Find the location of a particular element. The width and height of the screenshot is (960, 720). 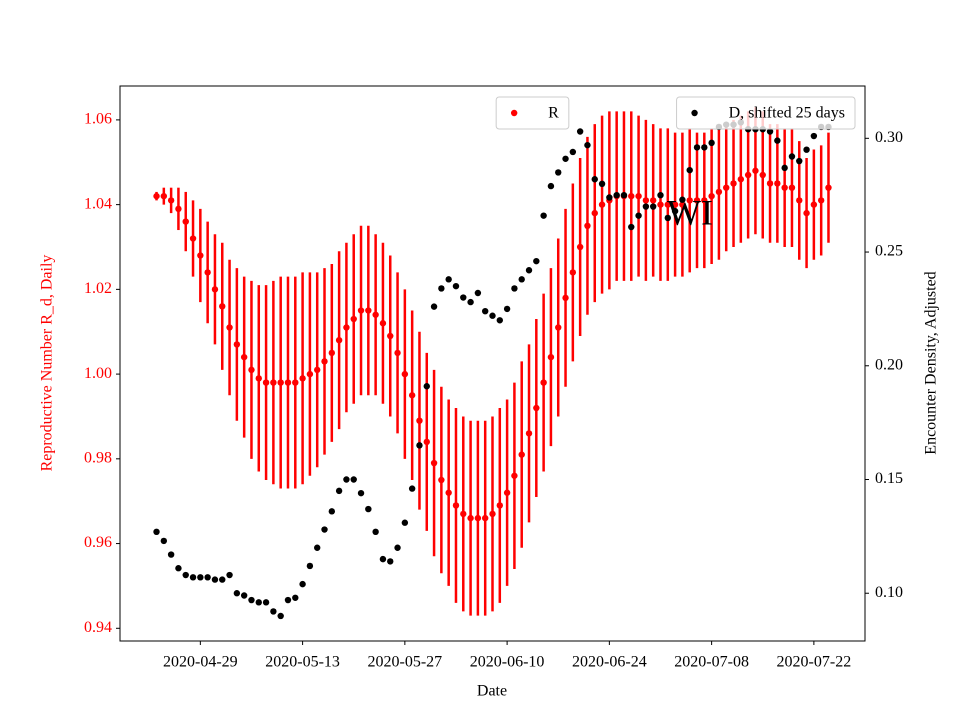

y2-tick-label: 0.20 is located at coordinates (889, 364).